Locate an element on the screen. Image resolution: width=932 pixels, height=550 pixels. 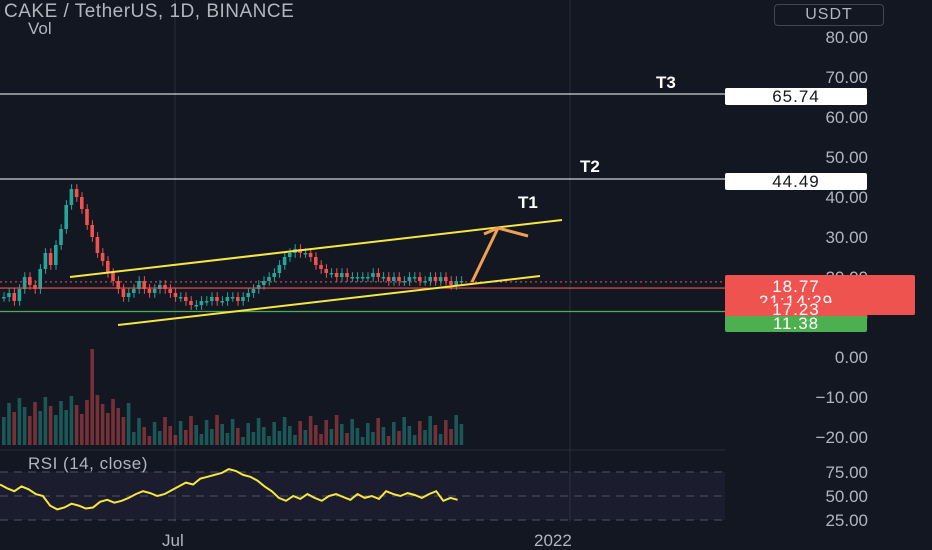
rsi-tick-label: 25.00 is located at coordinates (846, 520).